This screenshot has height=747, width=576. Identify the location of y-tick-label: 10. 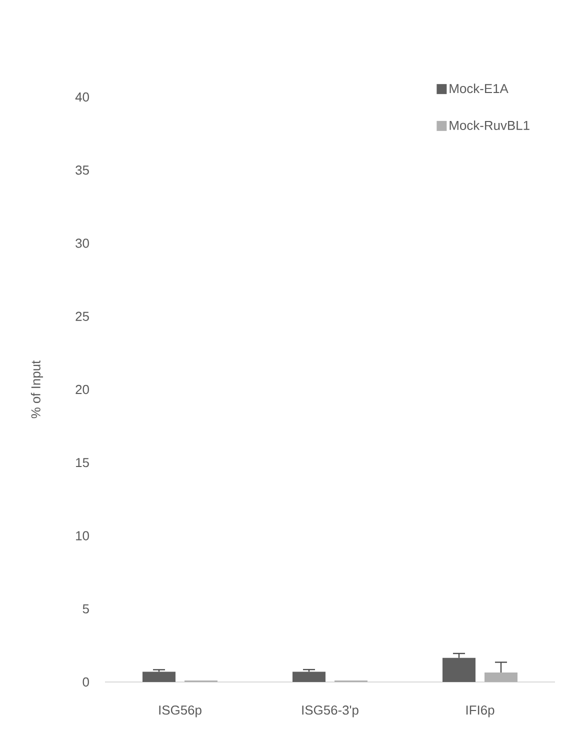
(82, 535).